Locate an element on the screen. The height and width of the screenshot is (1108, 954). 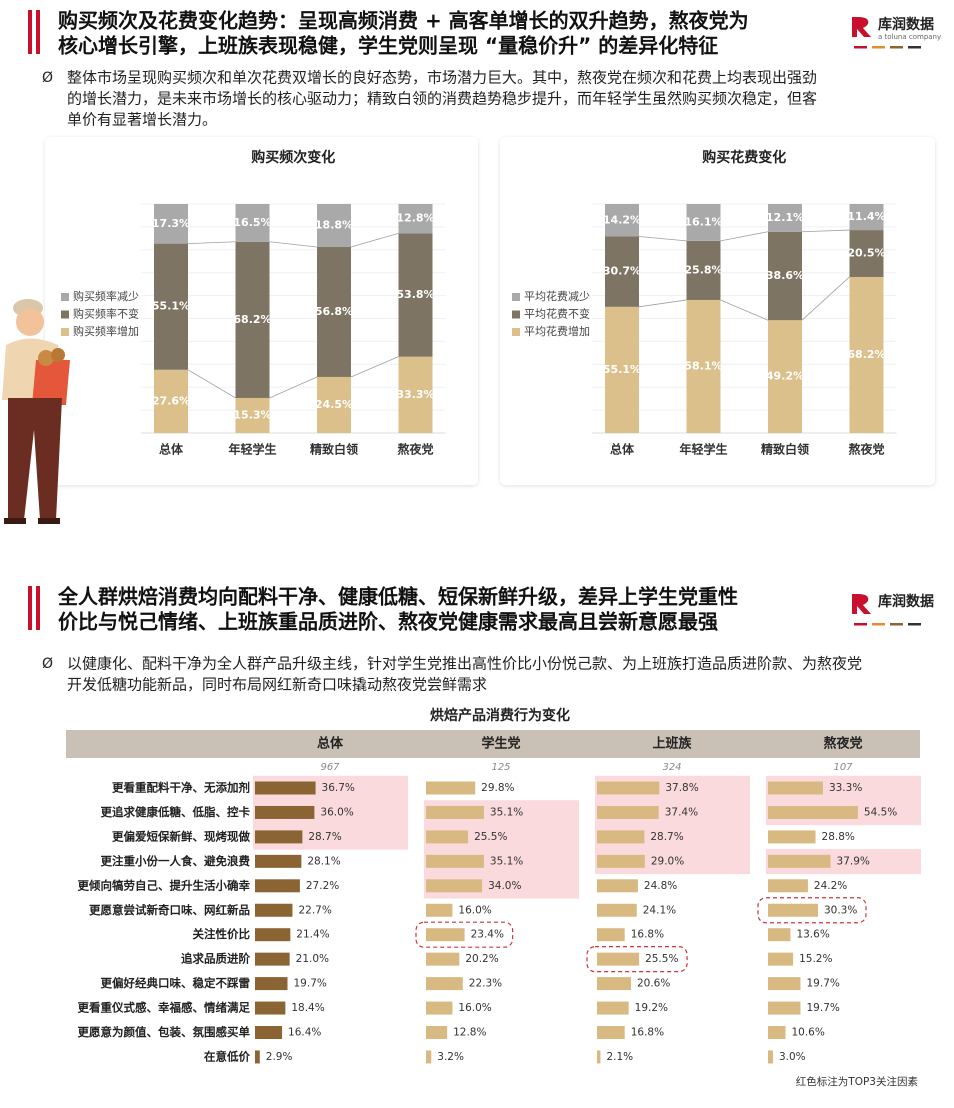
value-label: 19.2% is located at coordinates (651, 1008).